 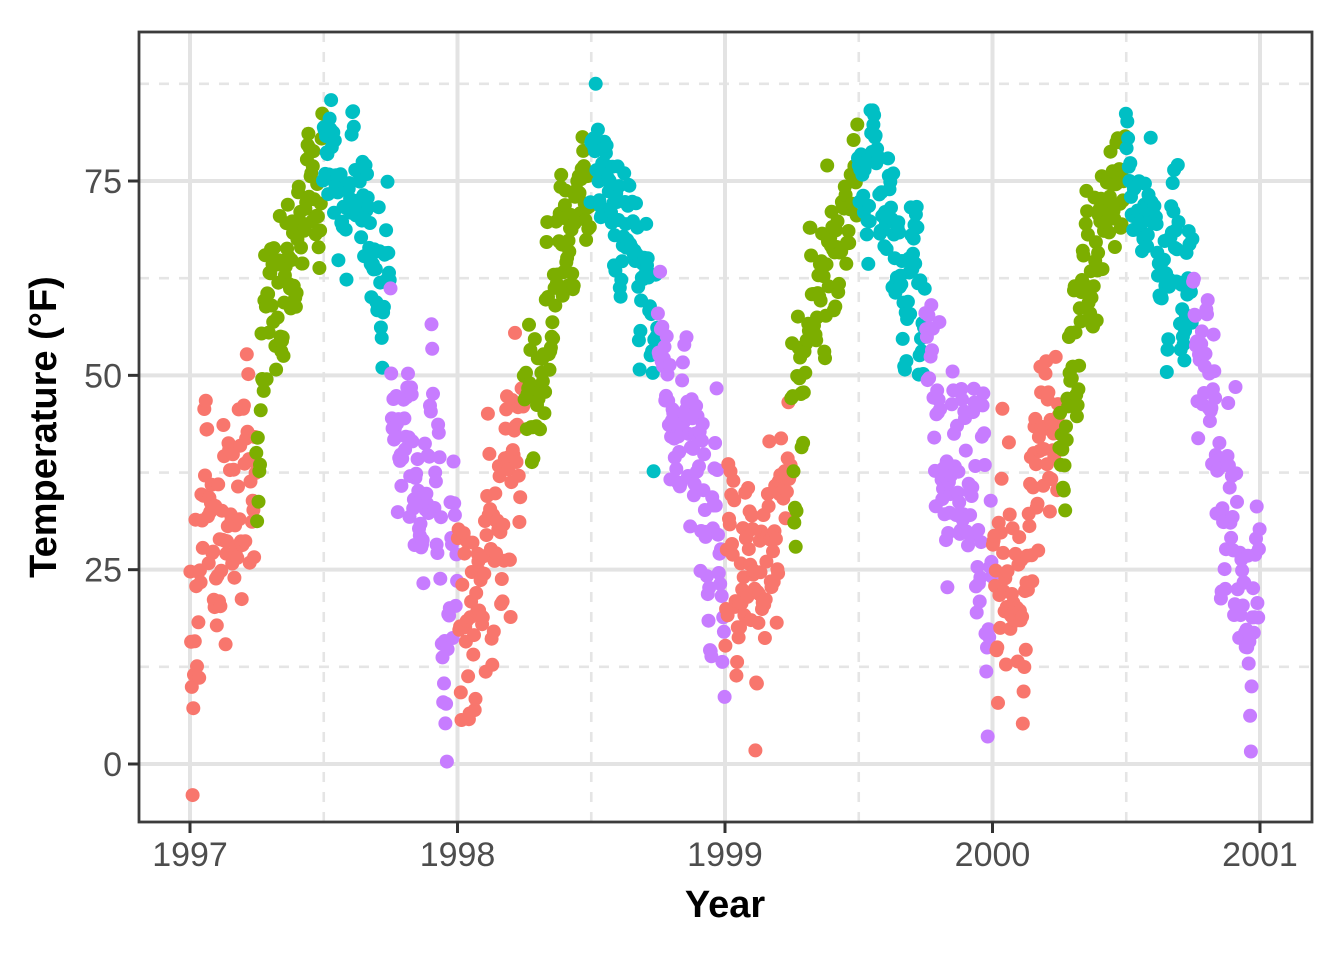 What do you see at coordinates (725, 855) in the screenshot?
I see `x-tick-label: 1999` at bounding box center [725, 855].